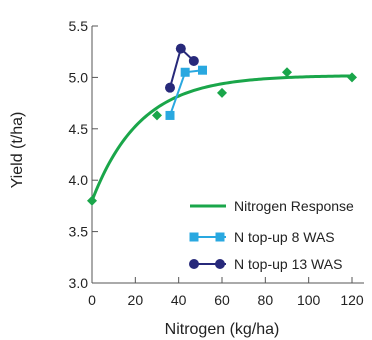 Image resolution: width=372 pixels, height=340 pixels. Describe the element at coordinates (179, 300) in the screenshot. I see `x-tick-label: 40` at that location.